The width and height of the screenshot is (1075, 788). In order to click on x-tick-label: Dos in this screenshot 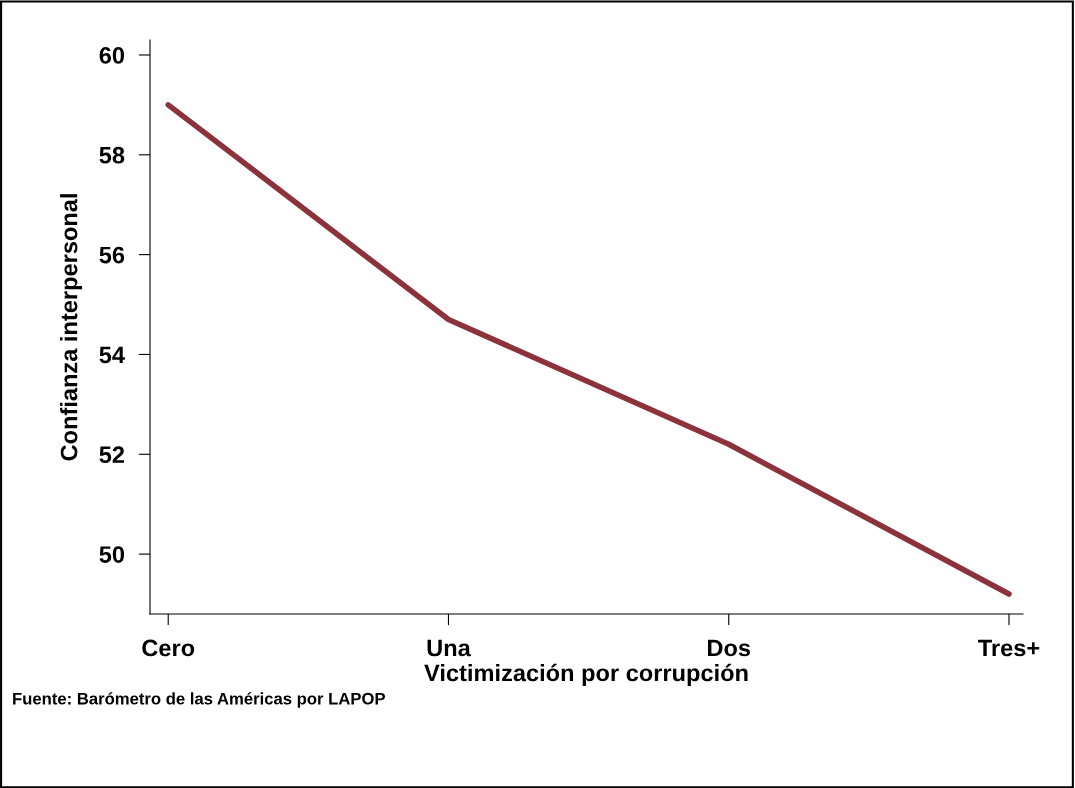, I will do `click(729, 648)`.